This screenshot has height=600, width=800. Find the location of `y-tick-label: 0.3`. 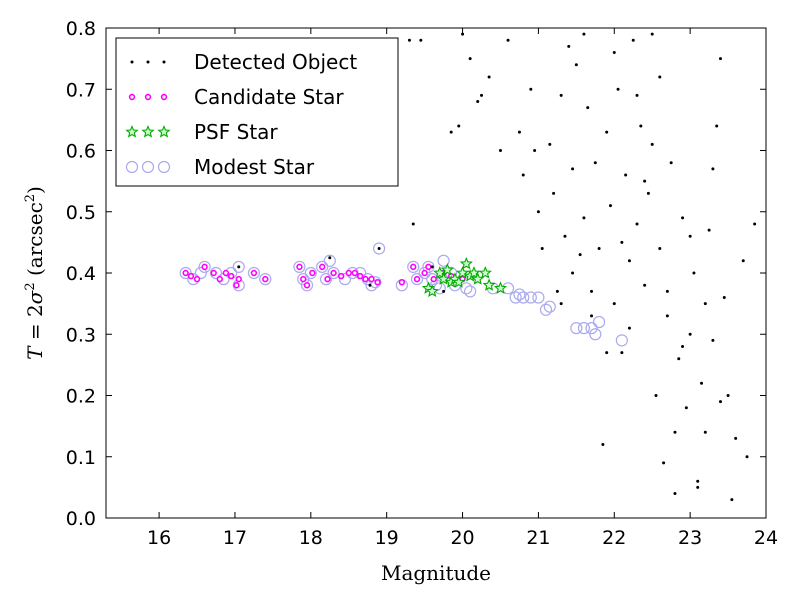

y-tick-label: 0.3 is located at coordinates (81, 335).